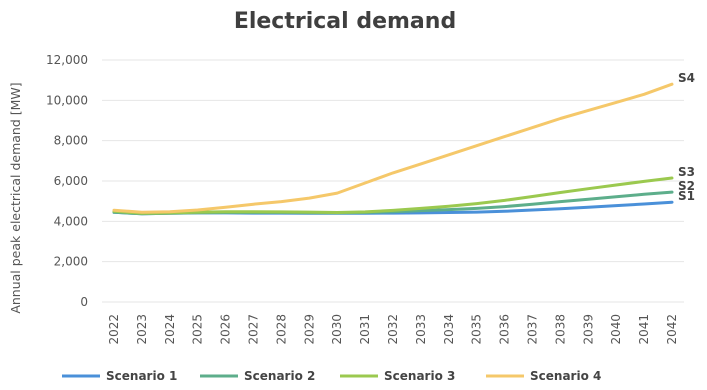  Describe the element at coordinates (686, 78) in the screenshot. I see `series-end-label: S4` at that location.